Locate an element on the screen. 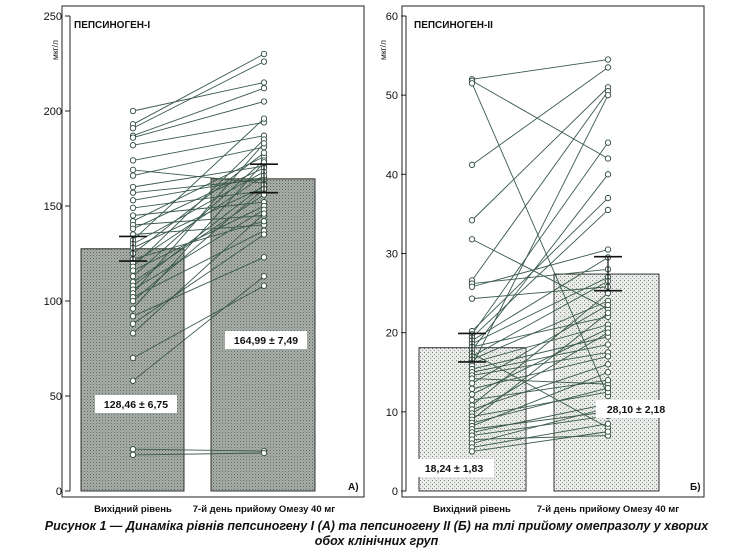  y-tick-label: 40 is located at coordinates (392, 175).